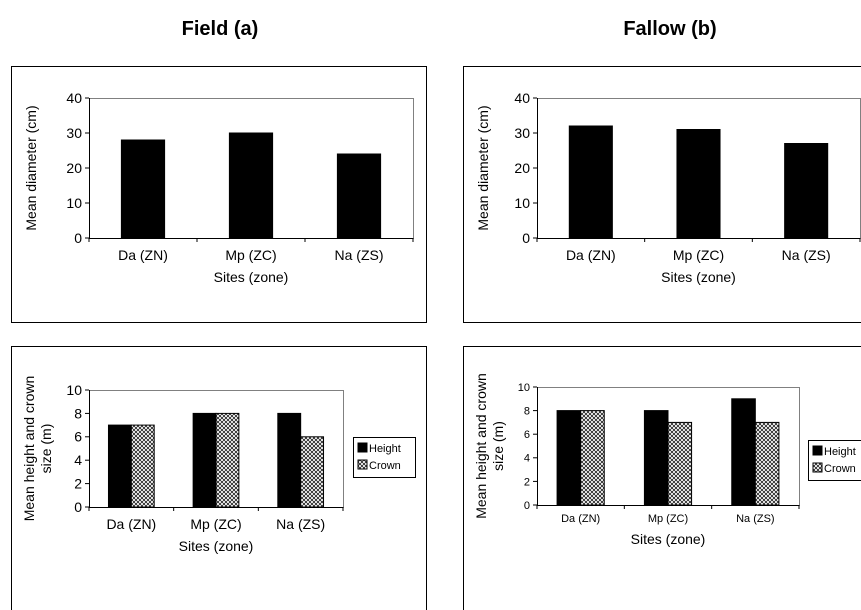  I want to click on field-column-title: Field (a), so click(220, 29).